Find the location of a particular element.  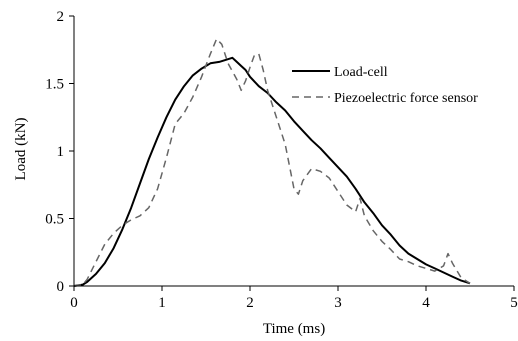

y-tick-label: 1 is located at coordinates (61, 152).